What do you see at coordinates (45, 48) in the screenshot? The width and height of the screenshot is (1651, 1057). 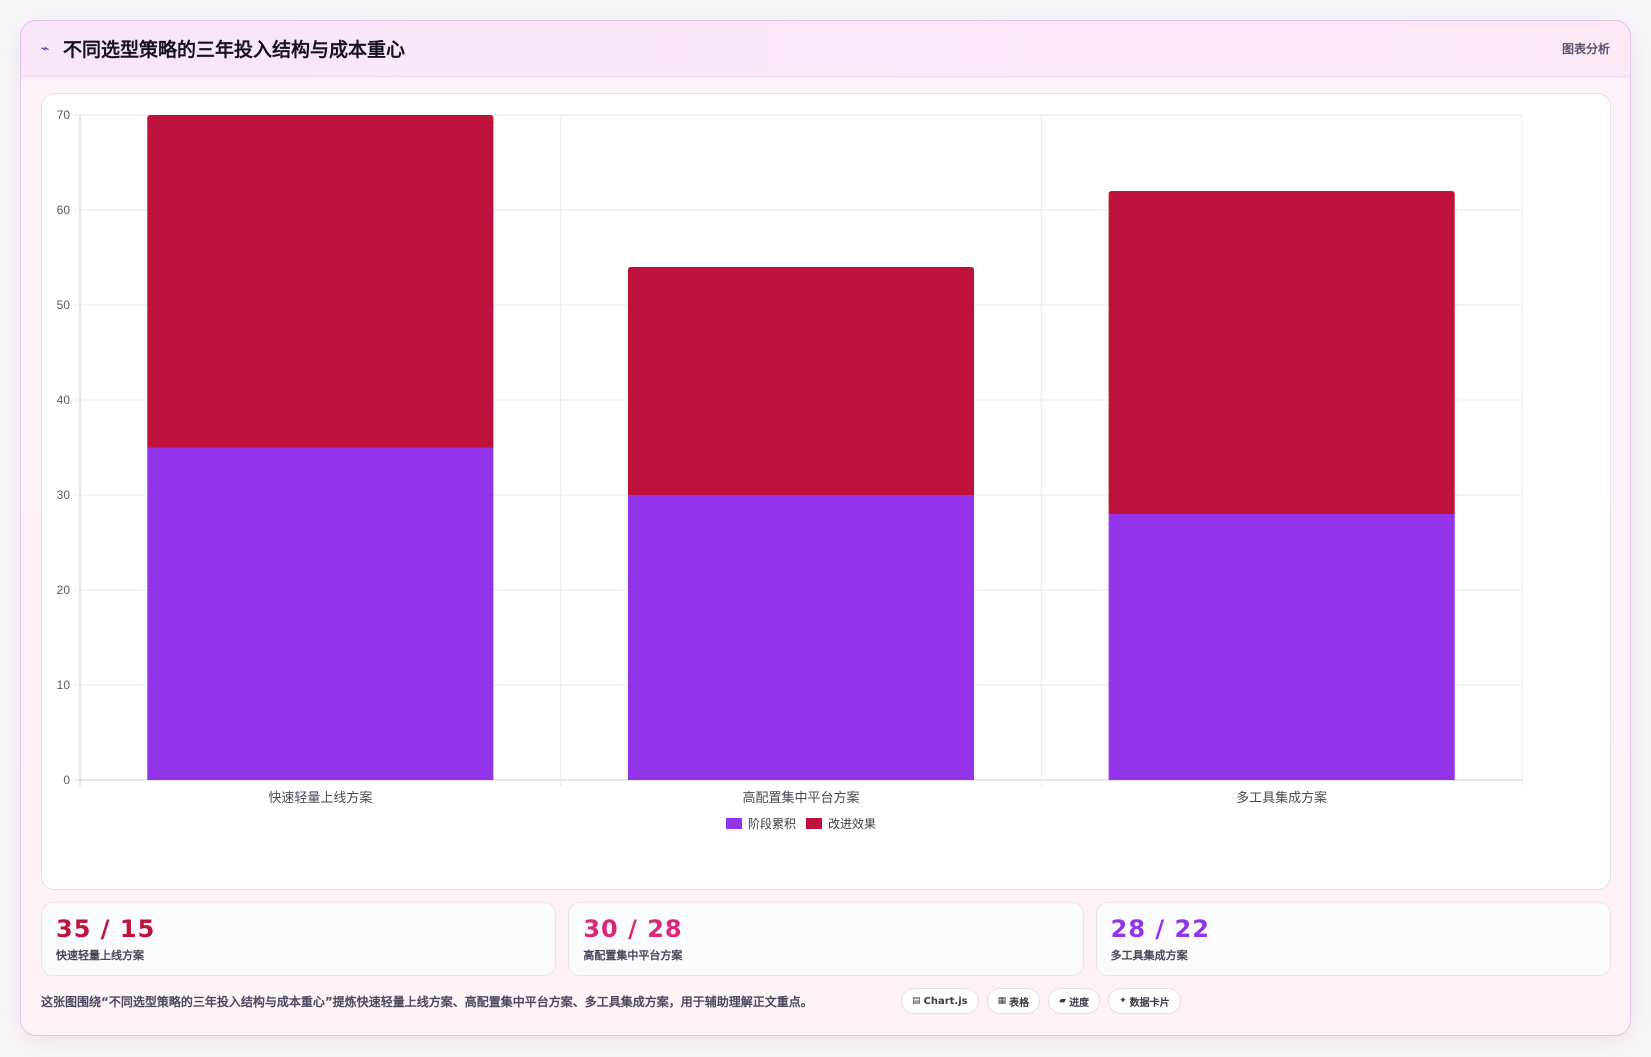 I see `wave-icon: ⌁` at bounding box center [45, 48].